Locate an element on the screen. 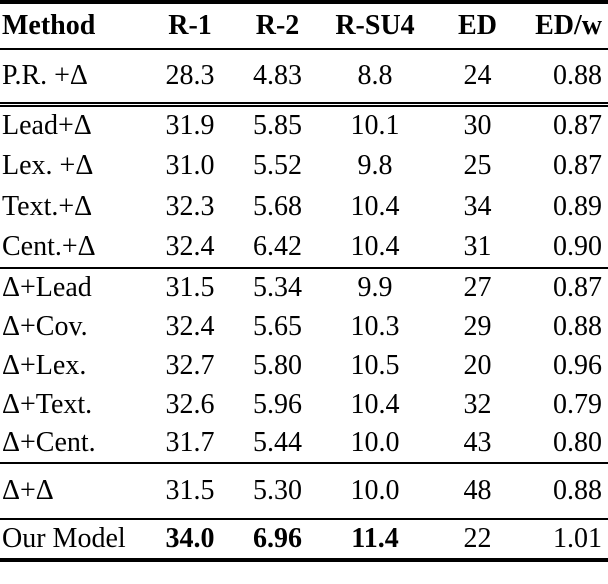 The image size is (608, 584). method-cell: Lead+Δ is located at coordinates (47, 125).